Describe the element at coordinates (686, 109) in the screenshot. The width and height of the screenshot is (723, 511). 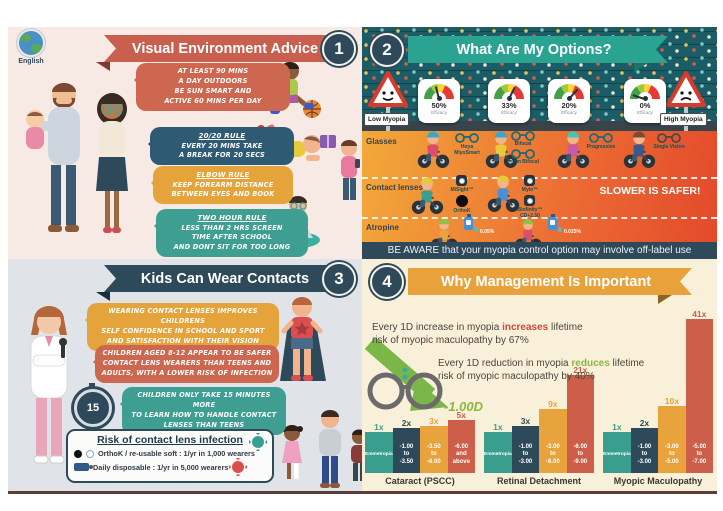
I see `sign-post` at that location.